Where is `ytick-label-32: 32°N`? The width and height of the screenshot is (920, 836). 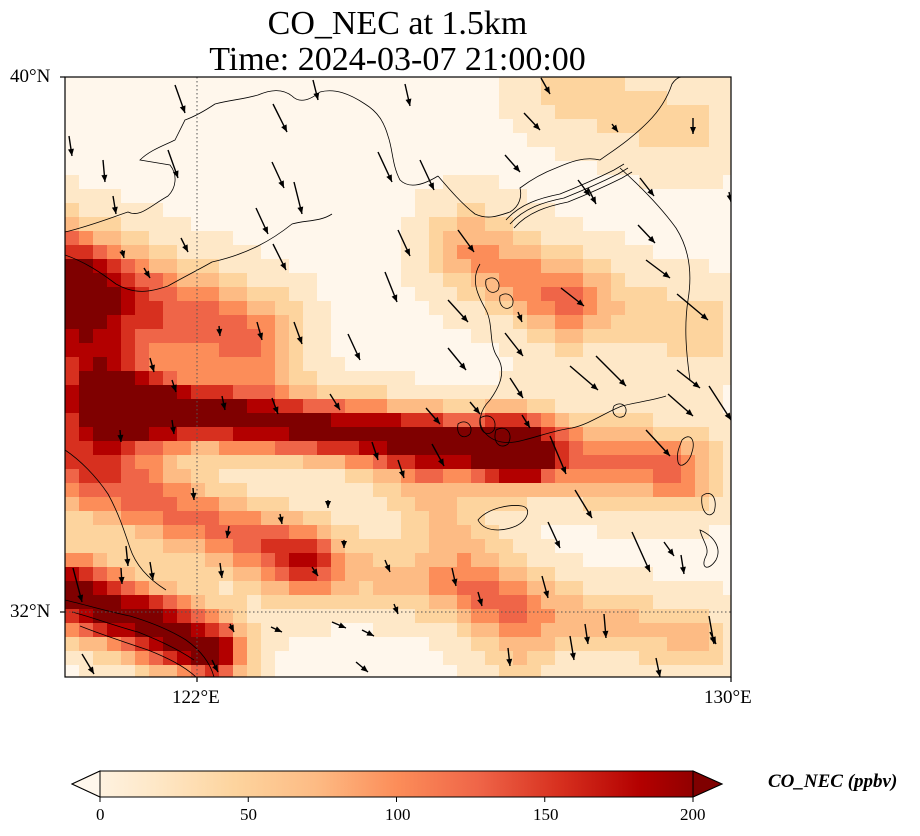 ytick-label-32: 32°N is located at coordinates (30, 611).